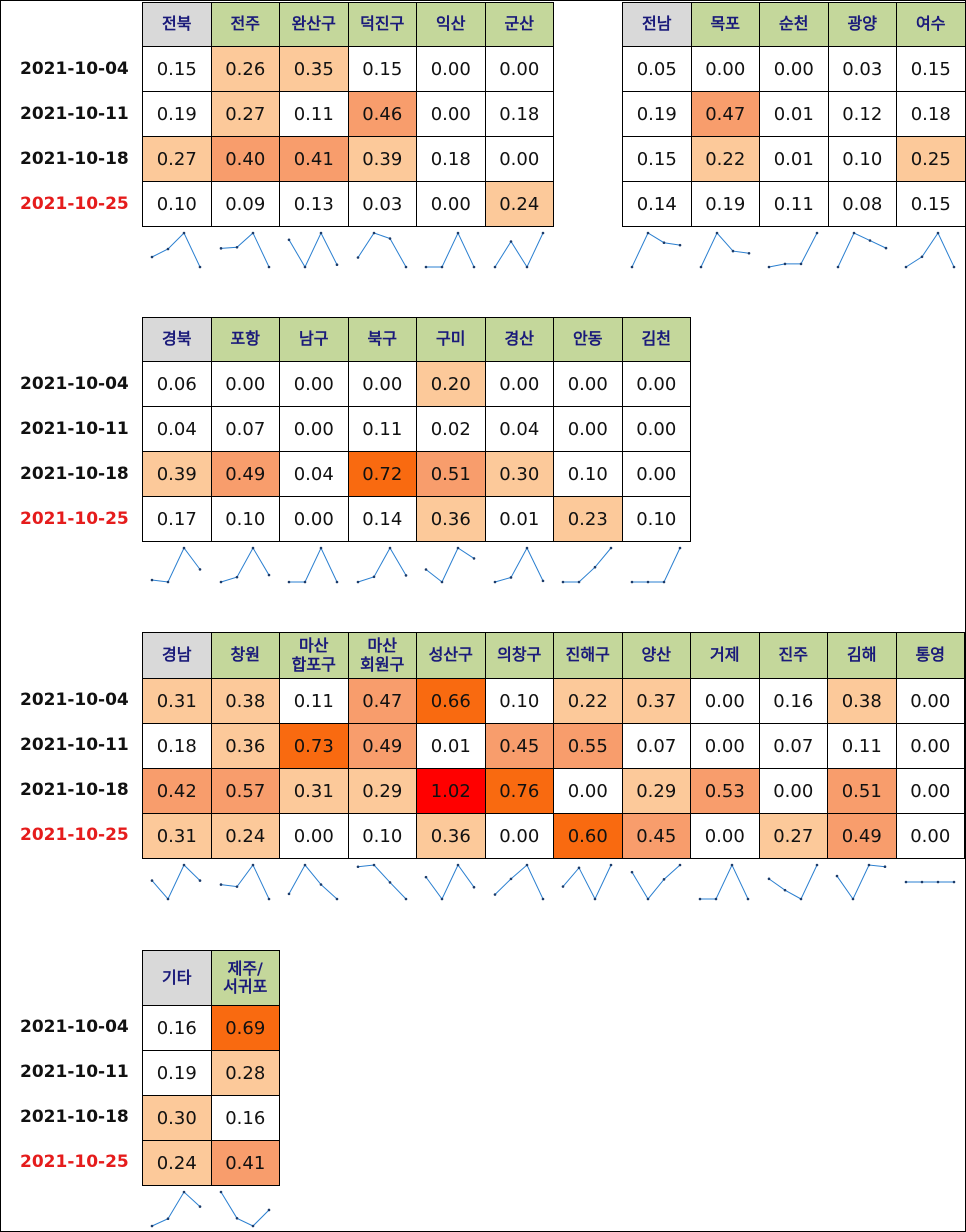  I want to click on column-header: 진해구, so click(588, 655).